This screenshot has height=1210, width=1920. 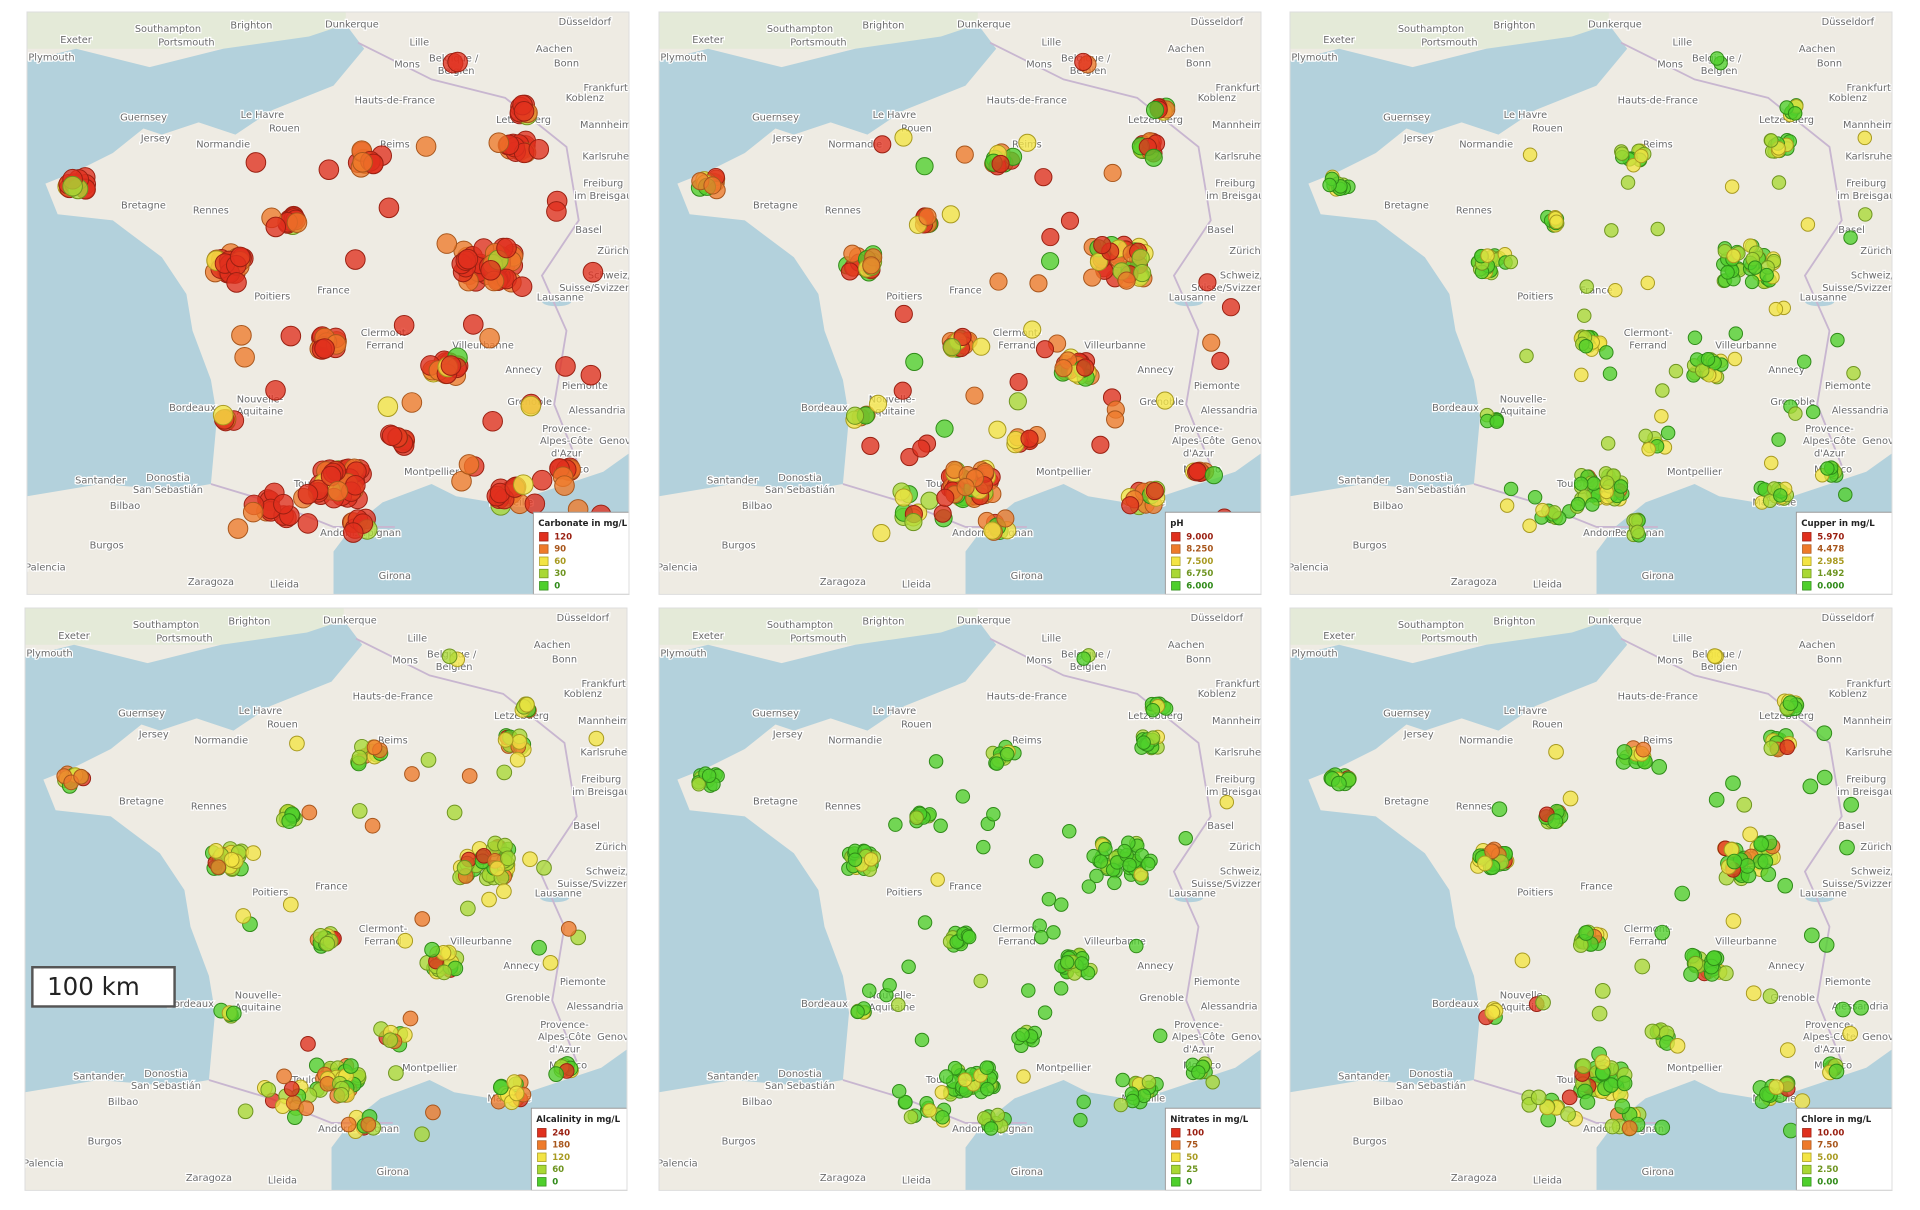 What do you see at coordinates (552, 645) in the screenshot?
I see `place-label: Aachen` at bounding box center [552, 645].